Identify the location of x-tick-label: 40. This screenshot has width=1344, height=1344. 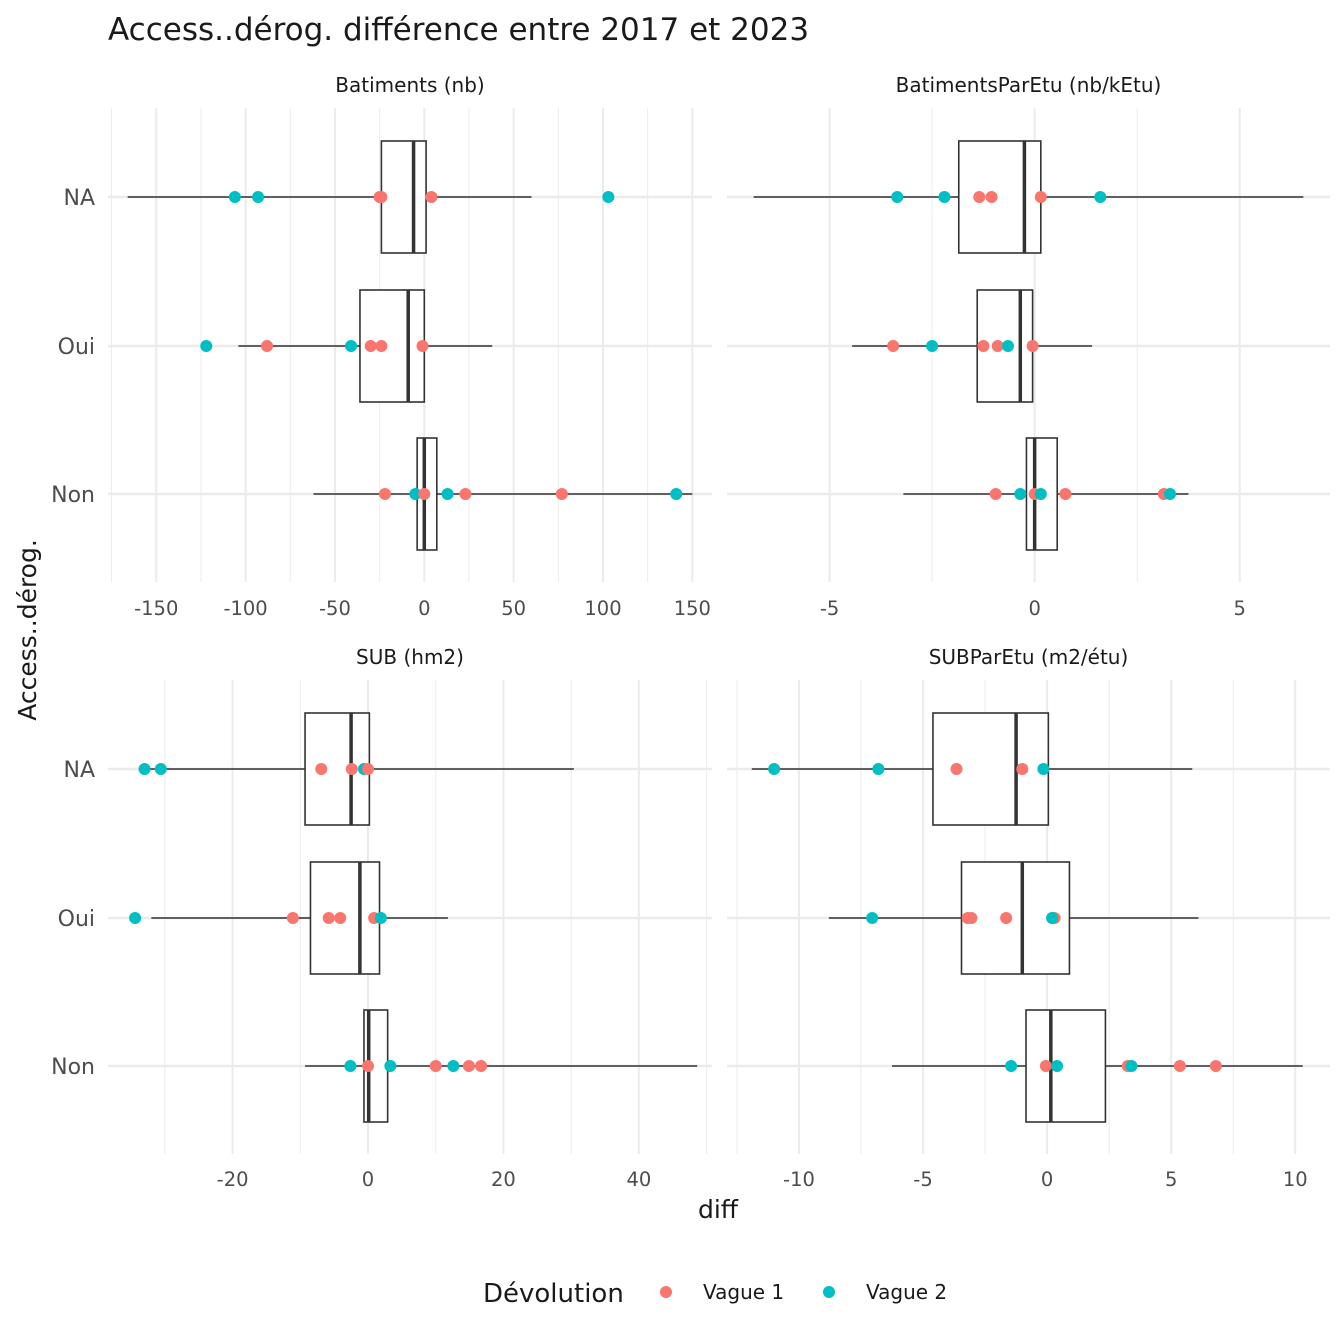
(638, 1179).